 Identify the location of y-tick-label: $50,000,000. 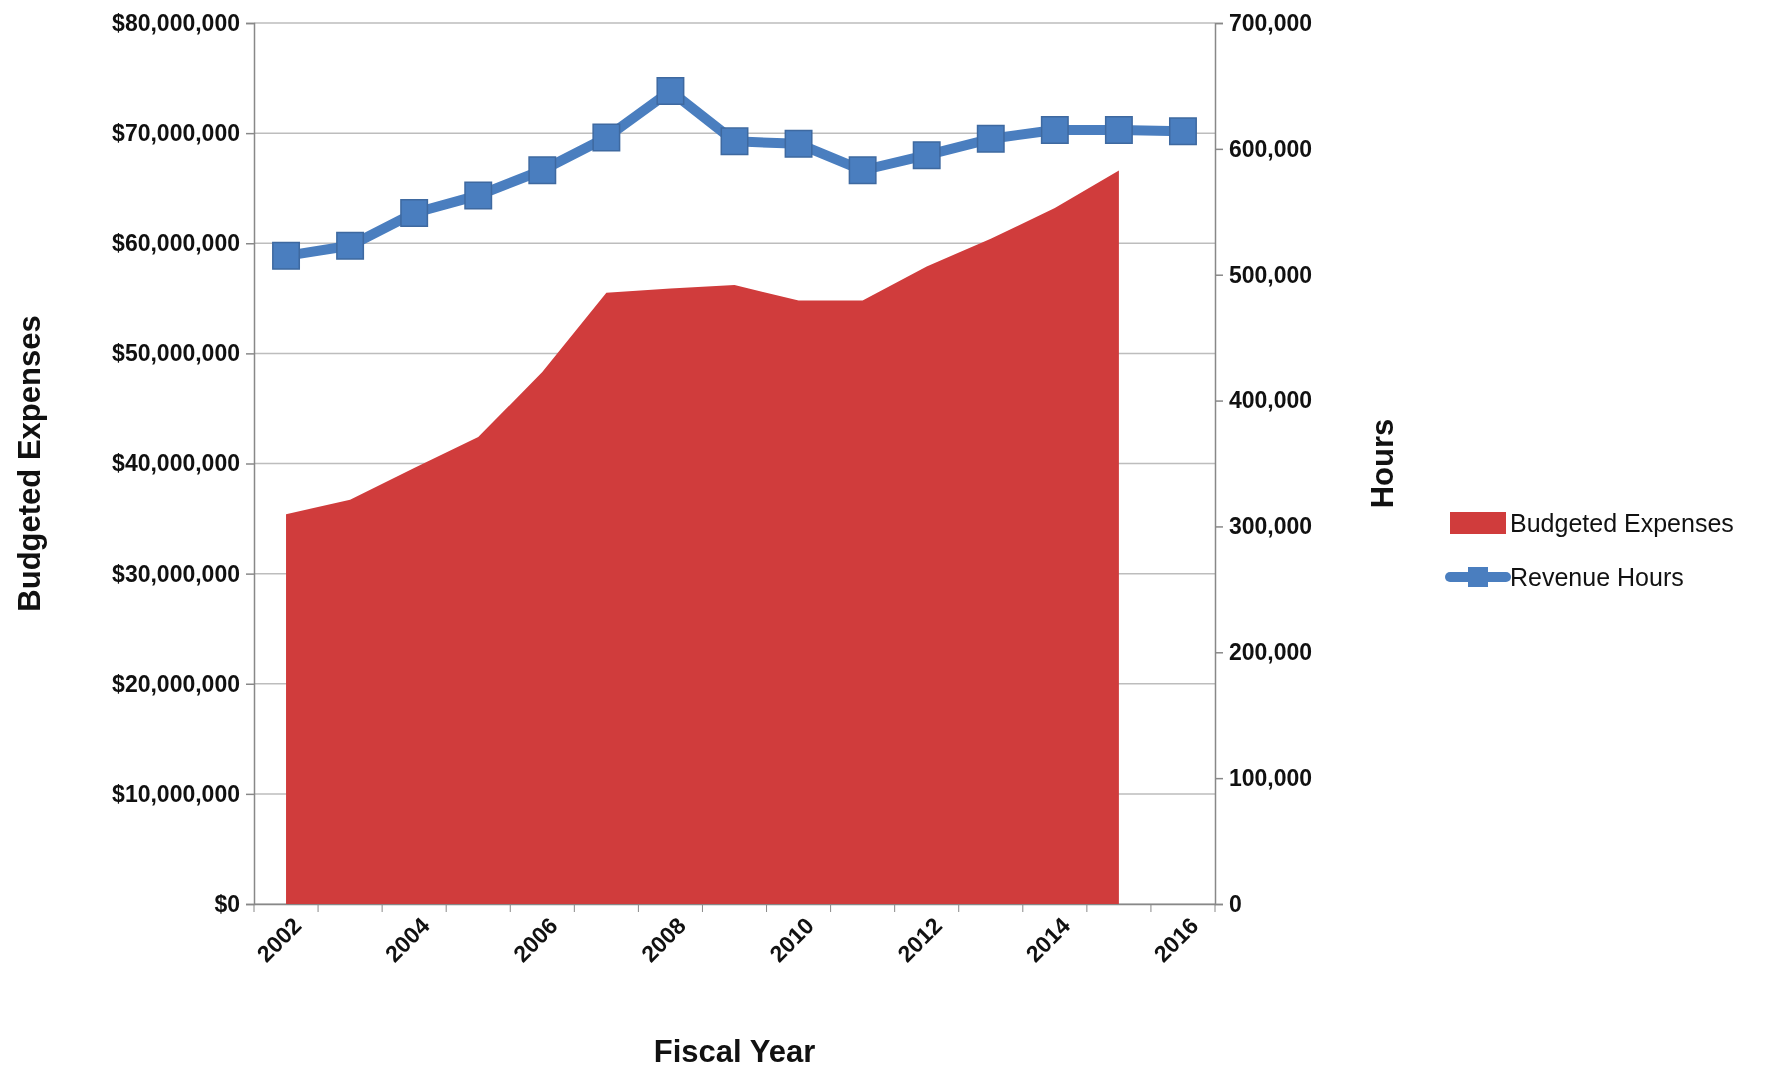
(176, 353).